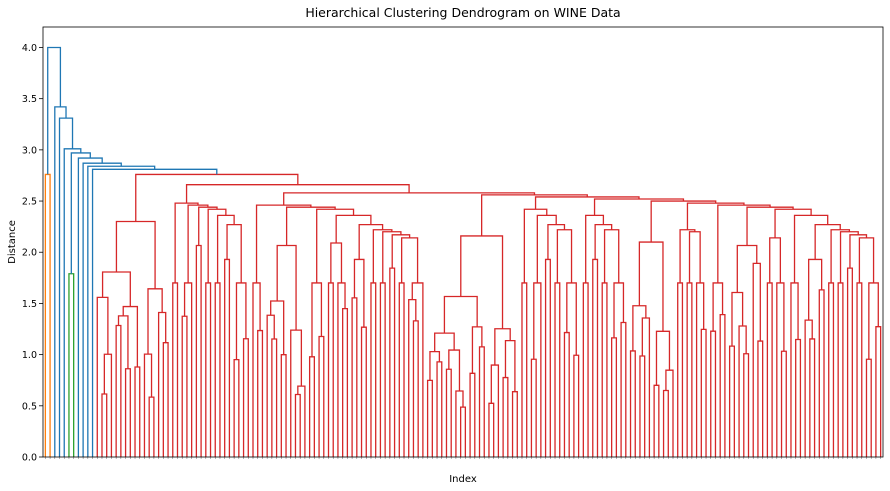  Describe the element at coordinates (29, 99) in the screenshot. I see `y-tick-label: 3.5` at that location.